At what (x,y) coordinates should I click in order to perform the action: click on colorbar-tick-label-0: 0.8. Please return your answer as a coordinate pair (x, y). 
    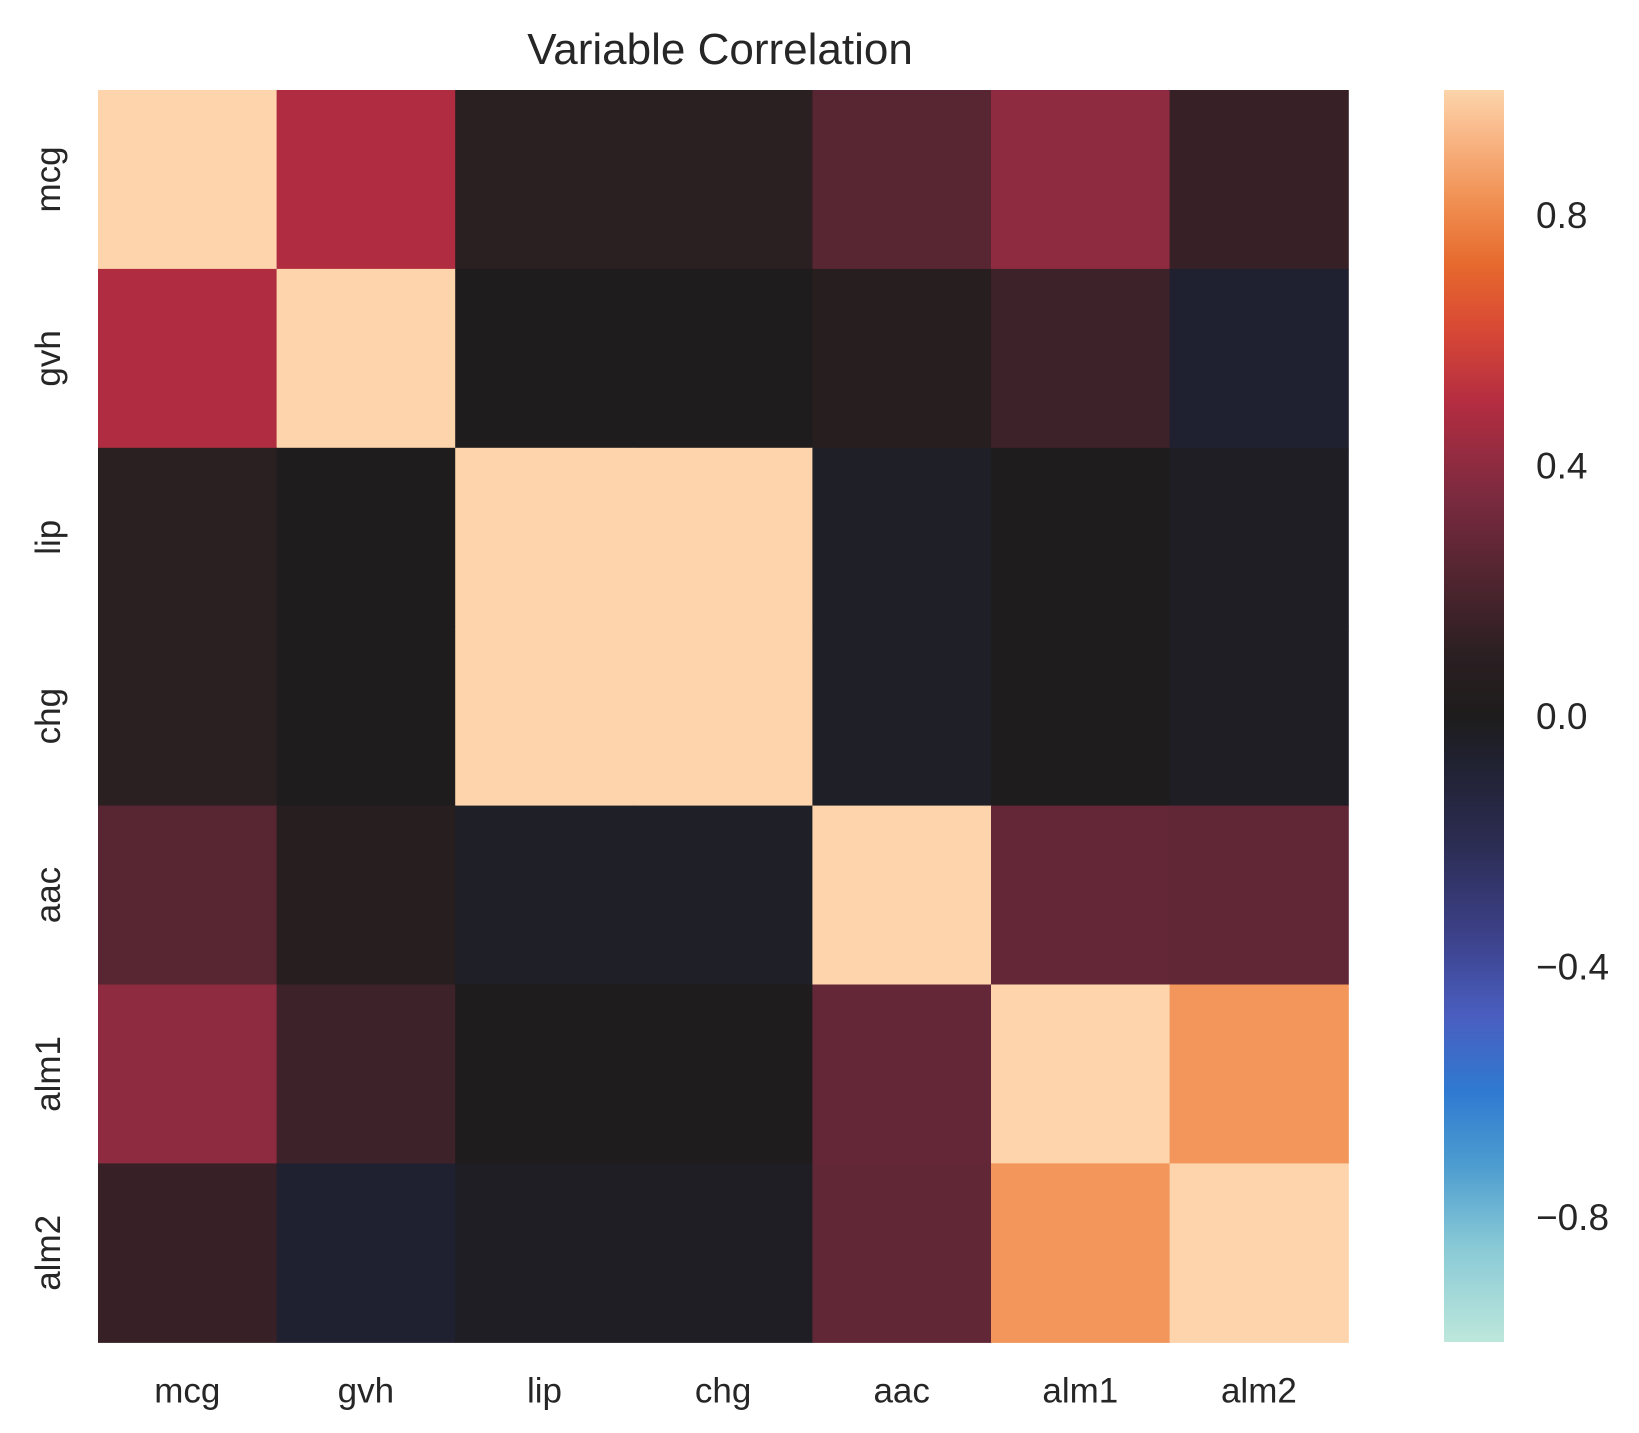
    Looking at the image, I should click on (1561, 215).